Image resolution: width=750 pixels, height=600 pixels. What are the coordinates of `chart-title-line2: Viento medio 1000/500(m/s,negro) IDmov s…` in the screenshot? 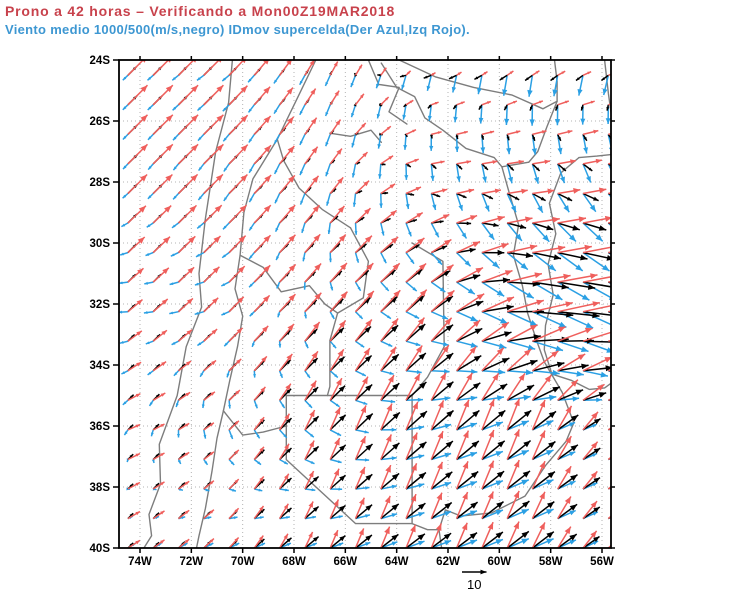 It's located at (237, 29).